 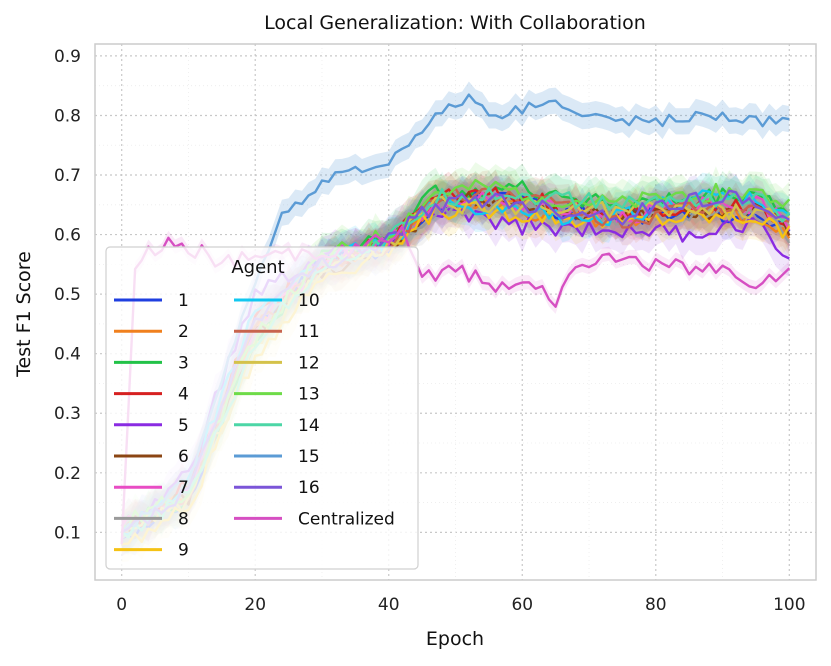 What do you see at coordinates (309, 457) in the screenshot?
I see `legend-label-15: 15` at bounding box center [309, 457].